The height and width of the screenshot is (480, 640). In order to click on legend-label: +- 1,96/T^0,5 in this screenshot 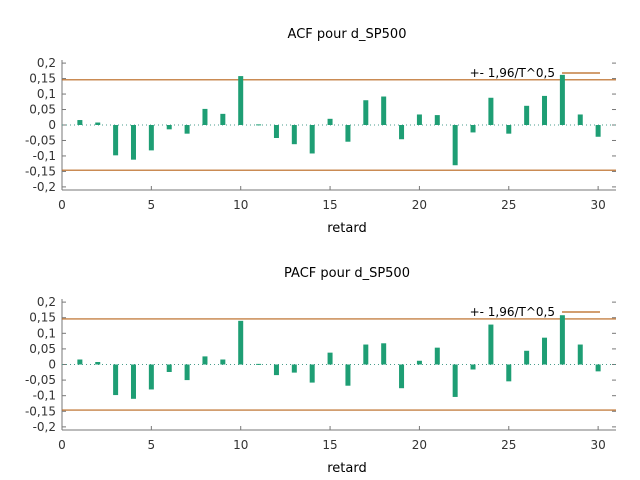, I will do `click(512, 312)`.